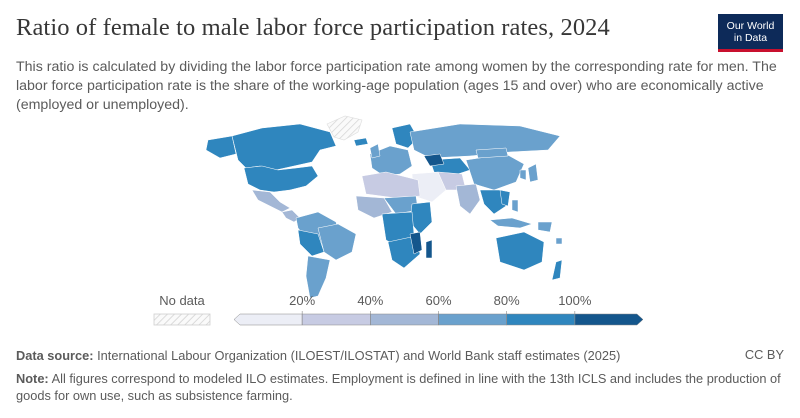 Image resolution: width=800 pixels, height=418 pixels. What do you see at coordinates (492, 153) in the screenshot?
I see `mongolia` at bounding box center [492, 153].